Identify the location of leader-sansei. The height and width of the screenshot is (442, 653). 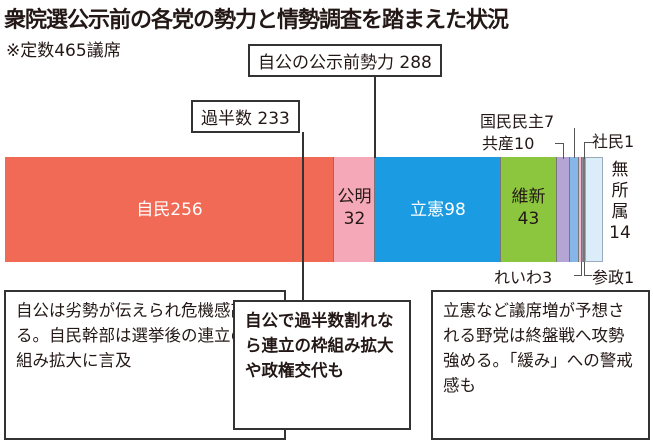
(588, 269).